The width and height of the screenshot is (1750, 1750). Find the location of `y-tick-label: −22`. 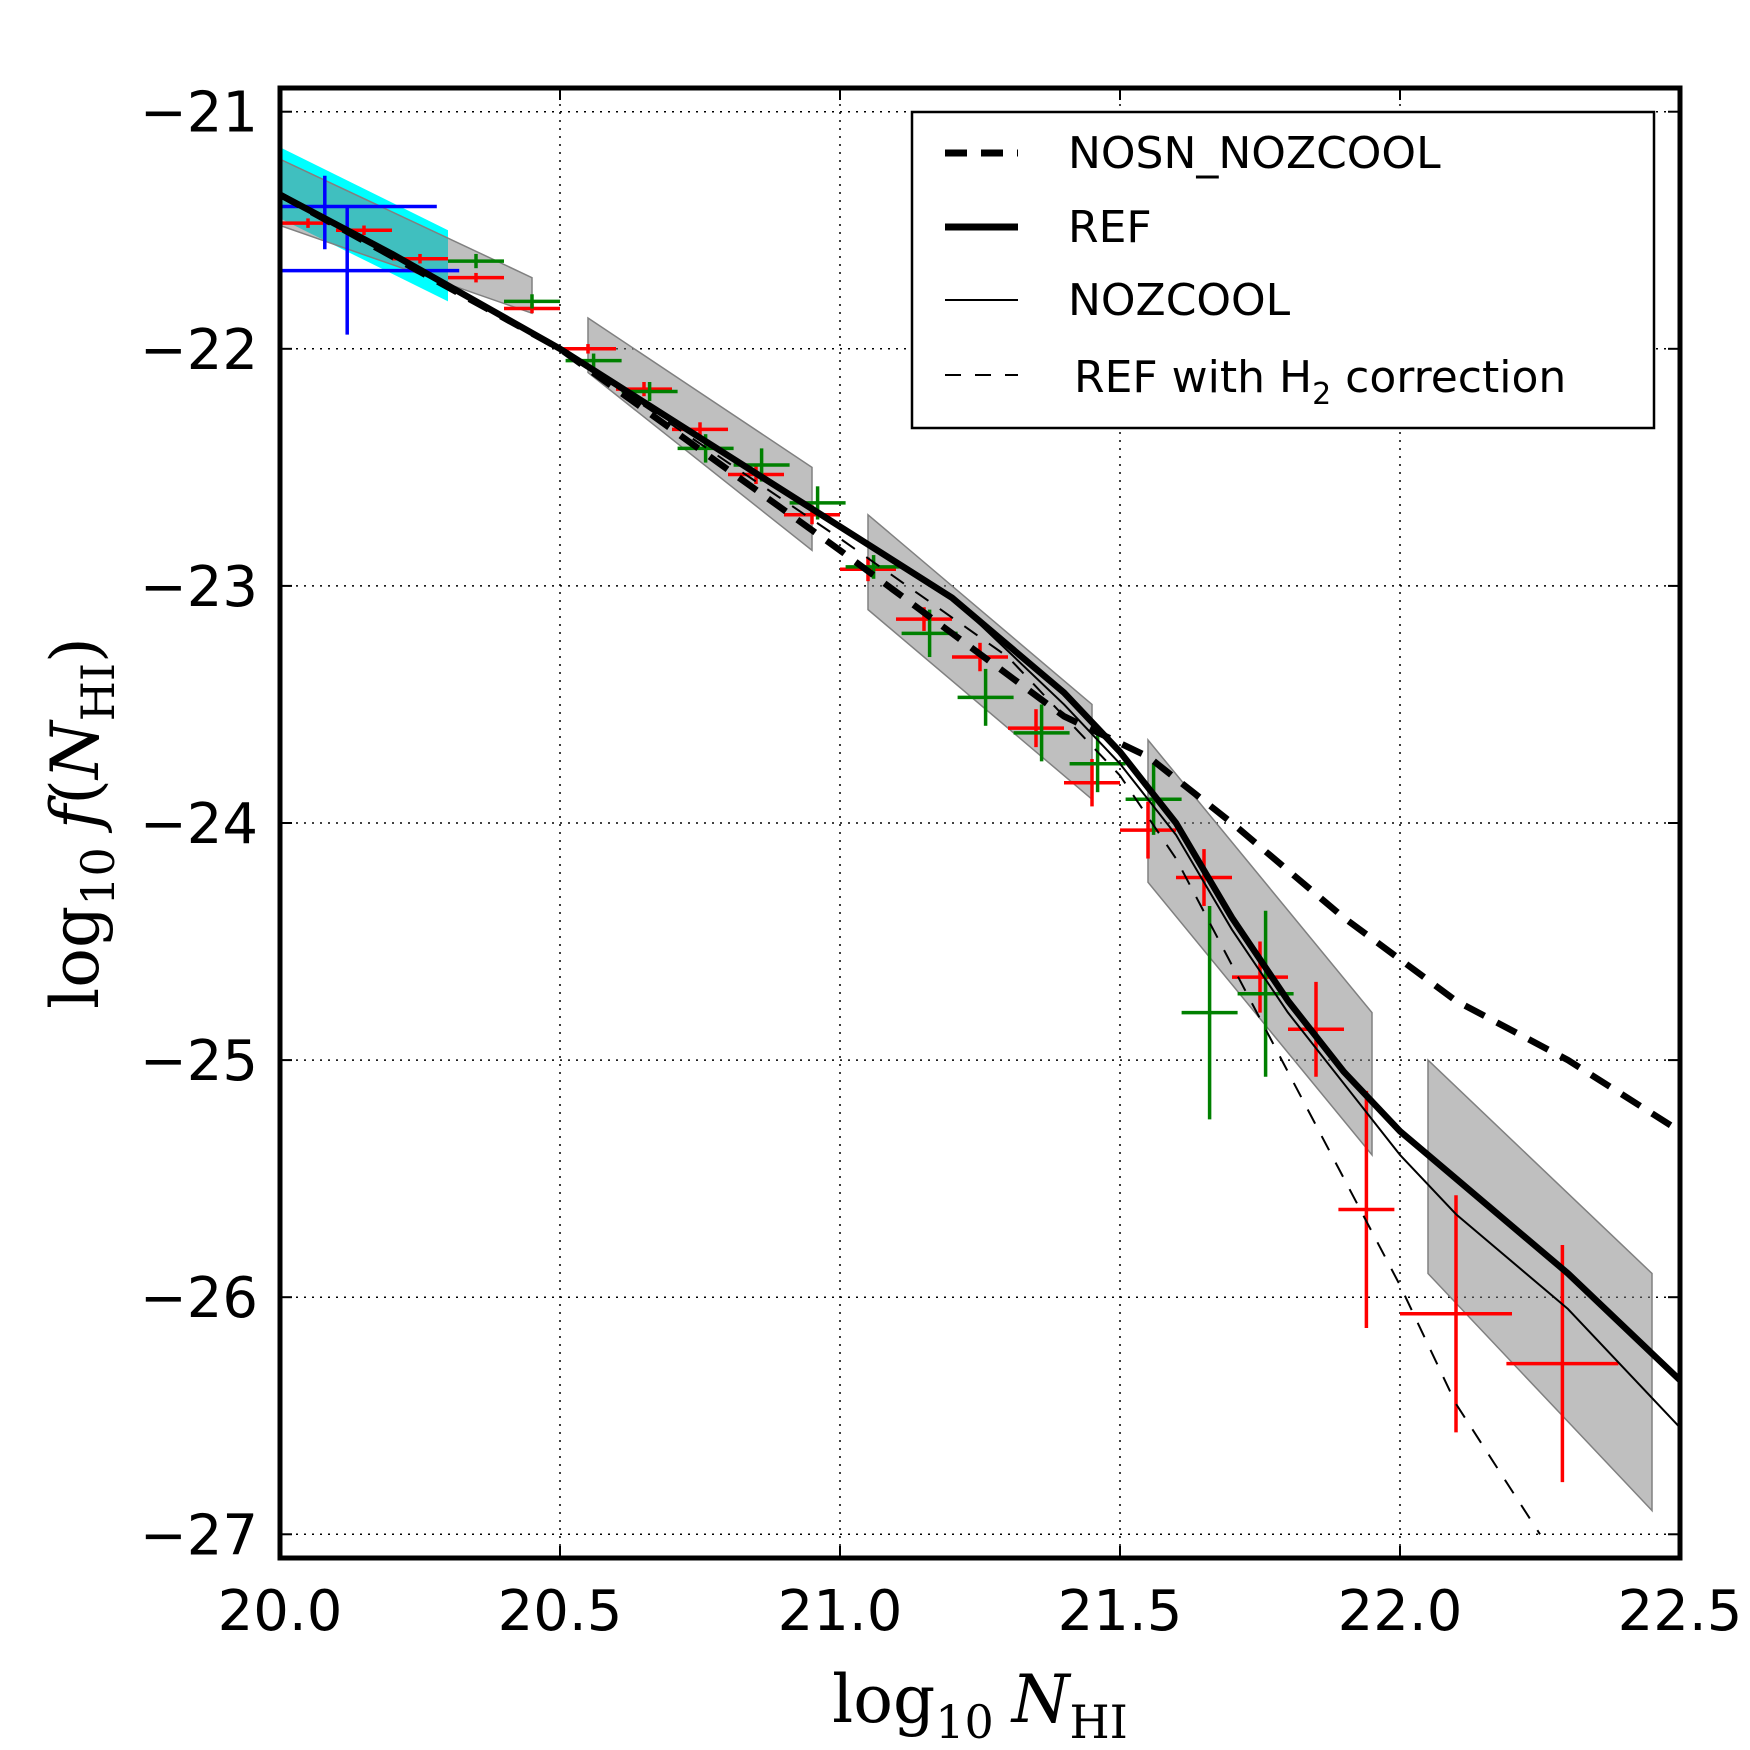

y-tick-label: −22 is located at coordinates (199, 350).